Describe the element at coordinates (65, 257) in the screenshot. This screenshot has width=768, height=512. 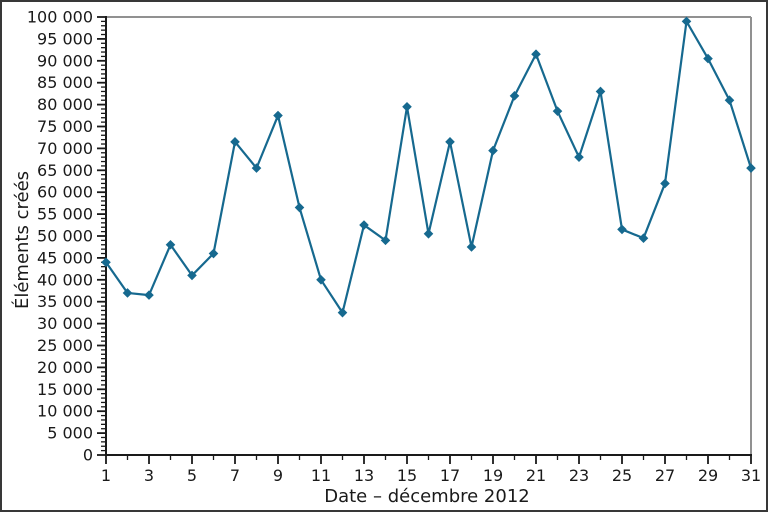
I see `y-tick-label: 45 000` at that location.